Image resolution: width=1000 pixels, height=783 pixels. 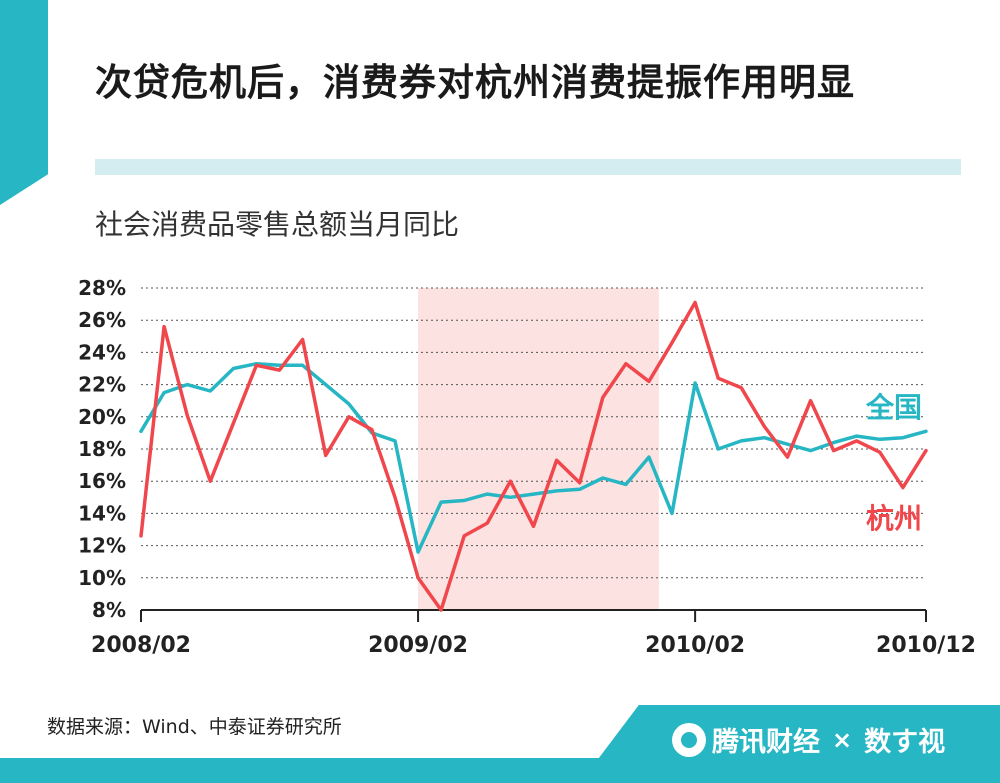 What do you see at coordinates (102, 513) in the screenshot?
I see `y-tick-label: 14%` at bounding box center [102, 513].